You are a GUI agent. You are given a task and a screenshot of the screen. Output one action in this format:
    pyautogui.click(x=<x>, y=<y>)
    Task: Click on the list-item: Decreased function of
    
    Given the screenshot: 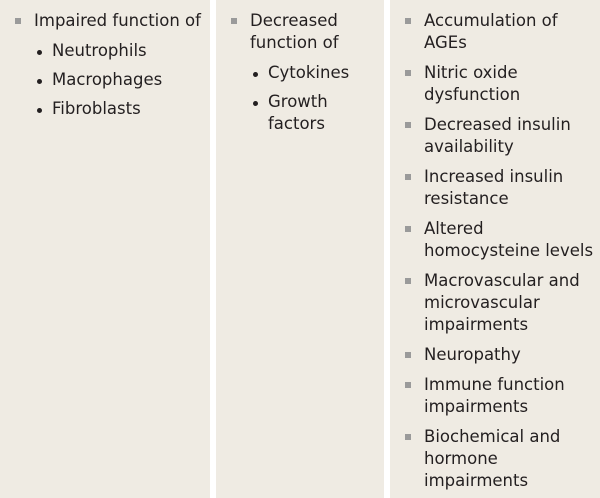 What is the action you would take?
    pyautogui.click(x=306, y=32)
    